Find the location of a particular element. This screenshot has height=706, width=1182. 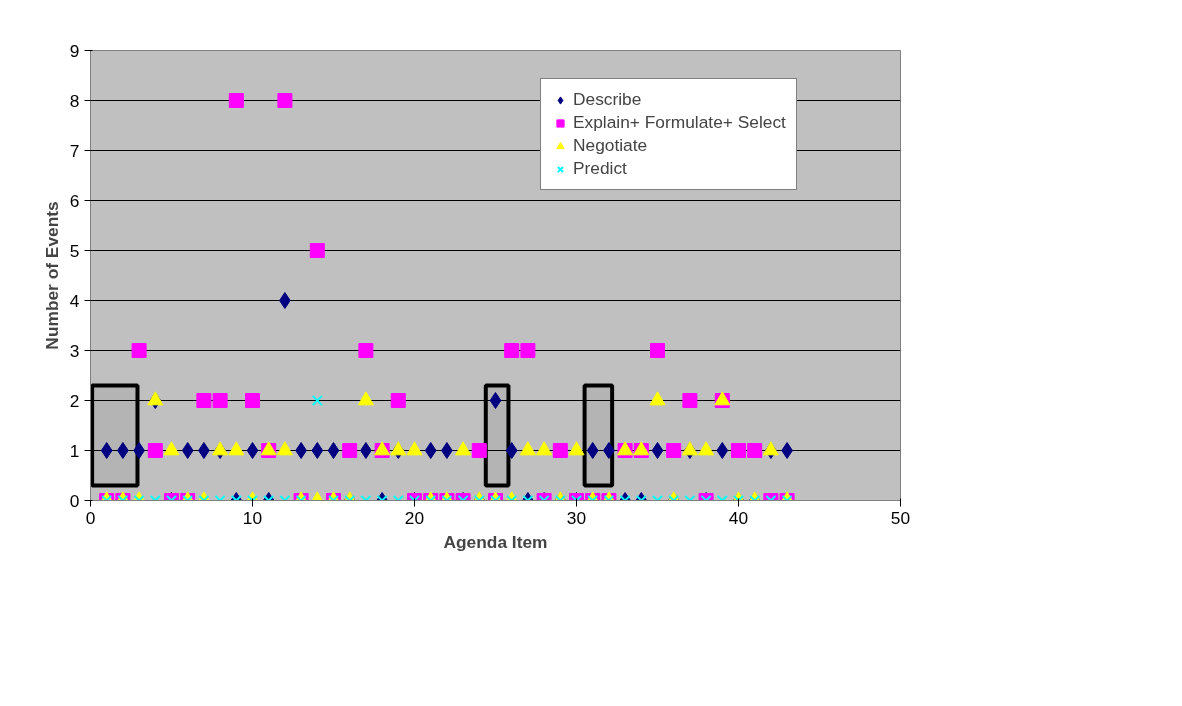

y-tick-label: 2 is located at coordinates (74, 400).